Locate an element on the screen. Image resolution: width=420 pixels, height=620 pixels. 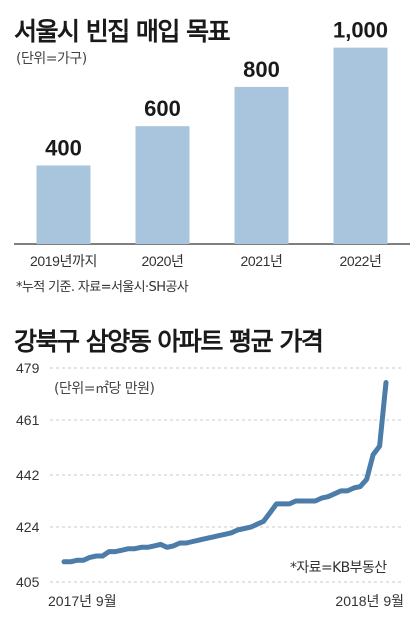
bar-category-label: 2022년 is located at coordinates (360, 261).